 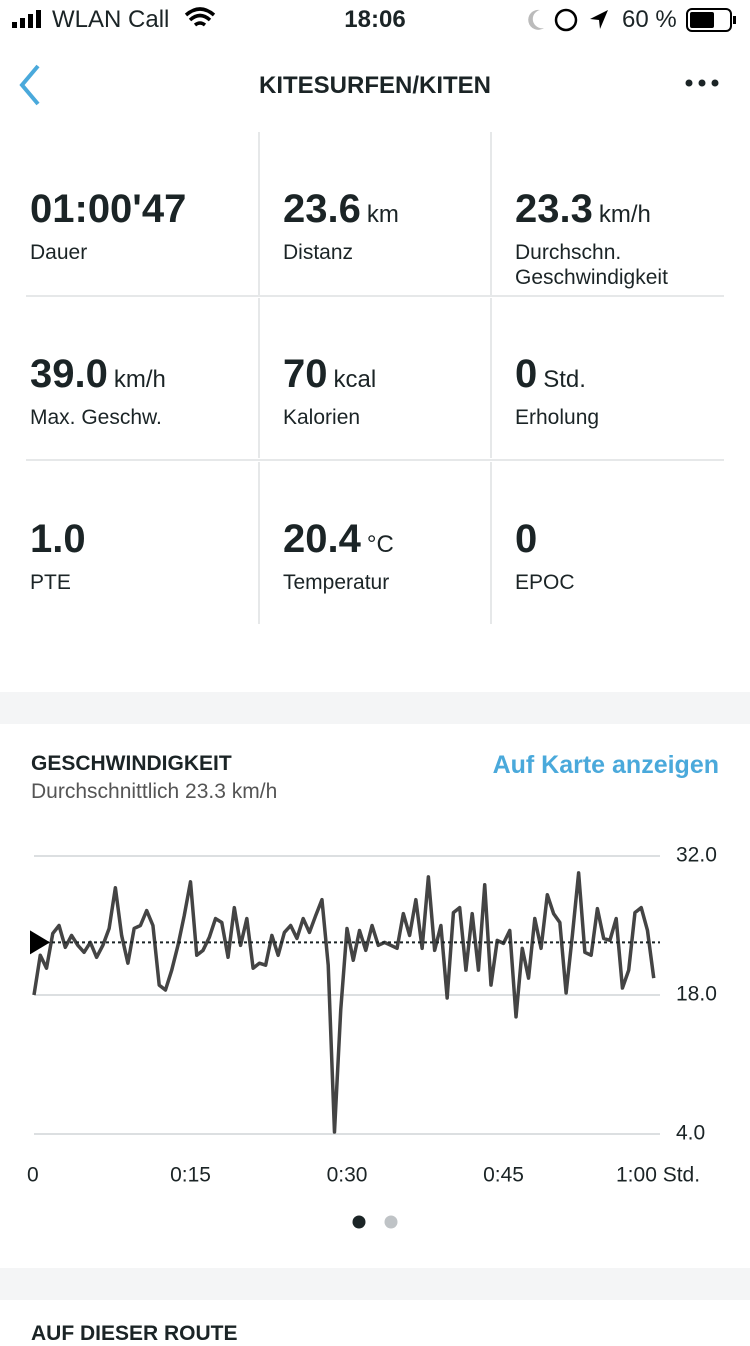 What do you see at coordinates (503, 1175) in the screenshot?
I see `x-tick-label: 0:45` at bounding box center [503, 1175].